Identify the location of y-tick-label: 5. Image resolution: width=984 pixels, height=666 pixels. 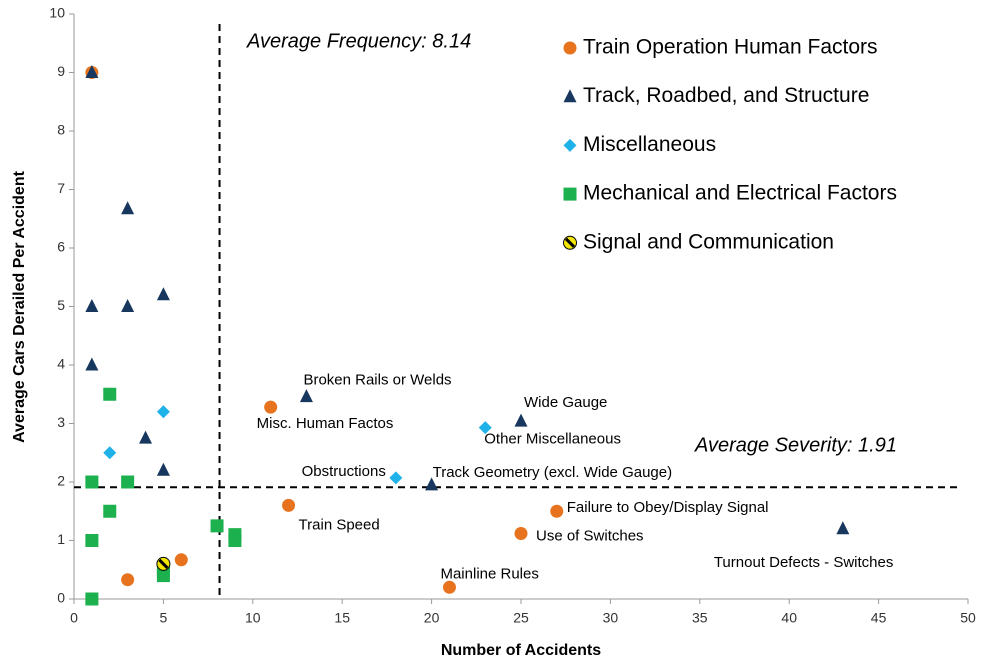
(61, 305).